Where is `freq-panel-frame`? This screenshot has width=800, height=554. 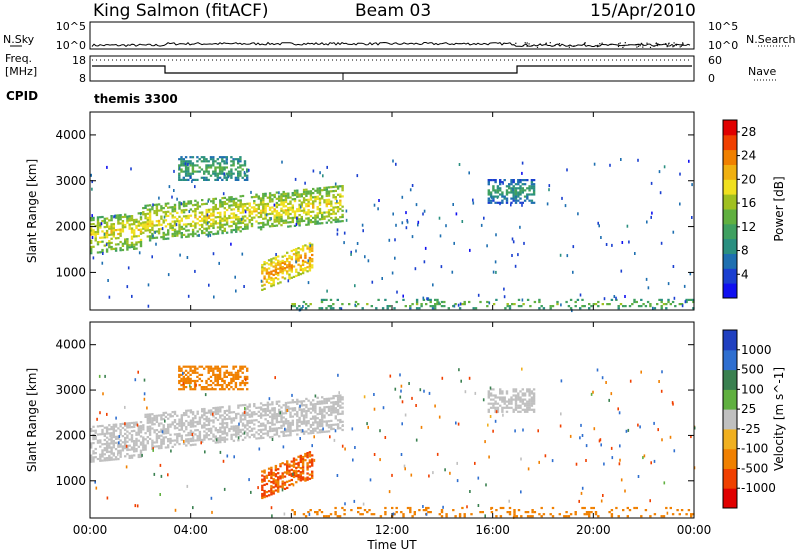 freq-panel-frame is located at coordinates (392, 68).